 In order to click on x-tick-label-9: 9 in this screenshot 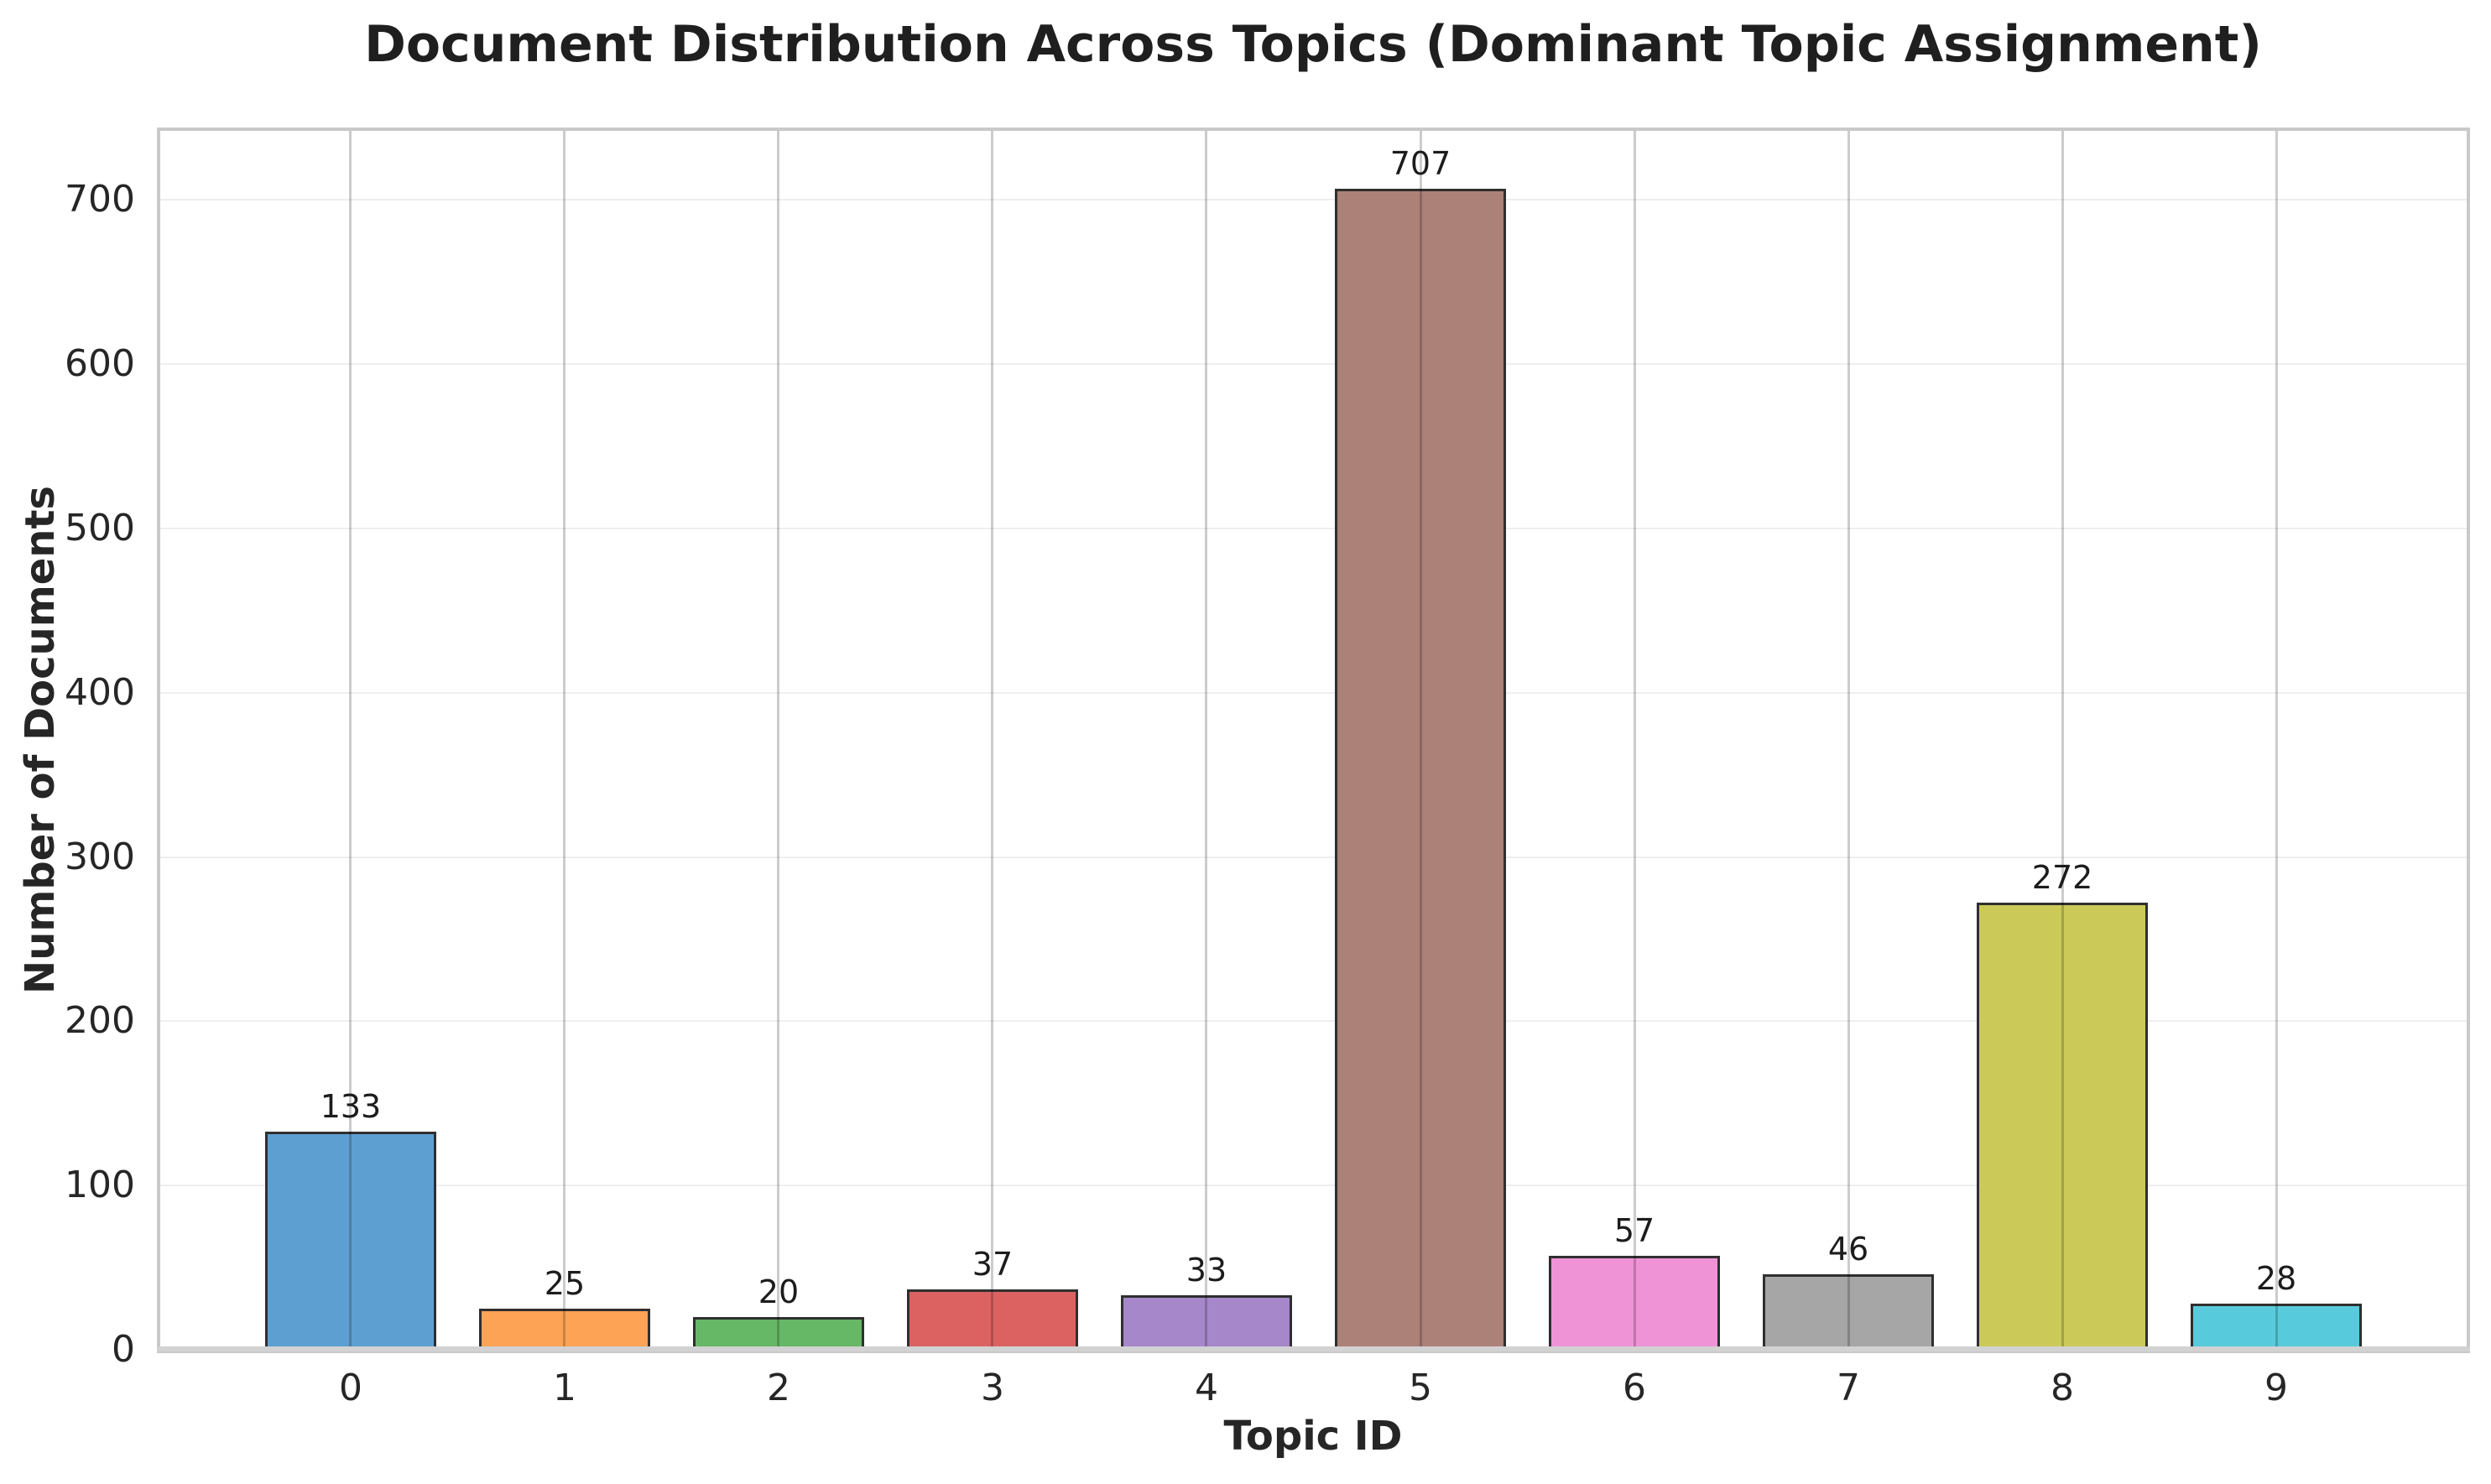, I will do `click(2276, 1388)`.